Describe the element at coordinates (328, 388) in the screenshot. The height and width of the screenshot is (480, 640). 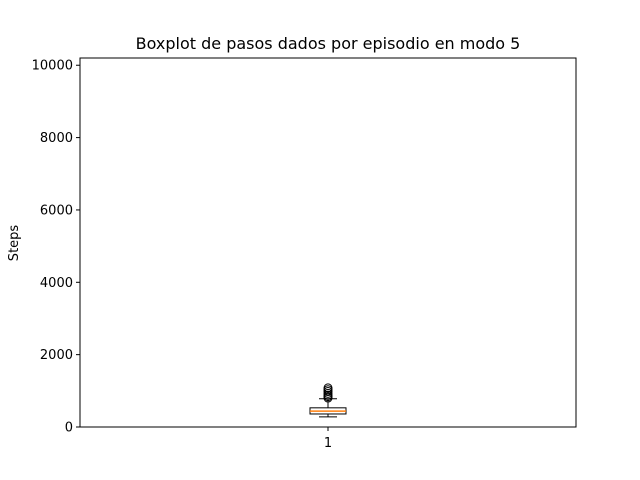
I see `outlier-point` at that location.